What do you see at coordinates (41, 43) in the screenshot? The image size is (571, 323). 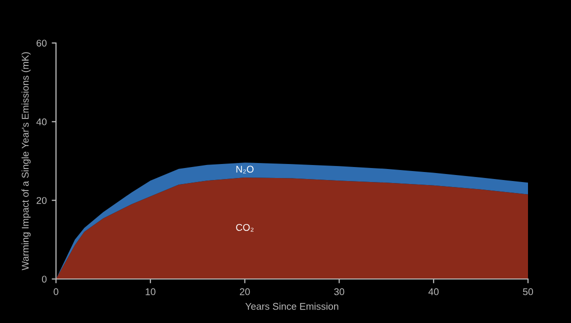 I see `y-tick-label: 60` at bounding box center [41, 43].